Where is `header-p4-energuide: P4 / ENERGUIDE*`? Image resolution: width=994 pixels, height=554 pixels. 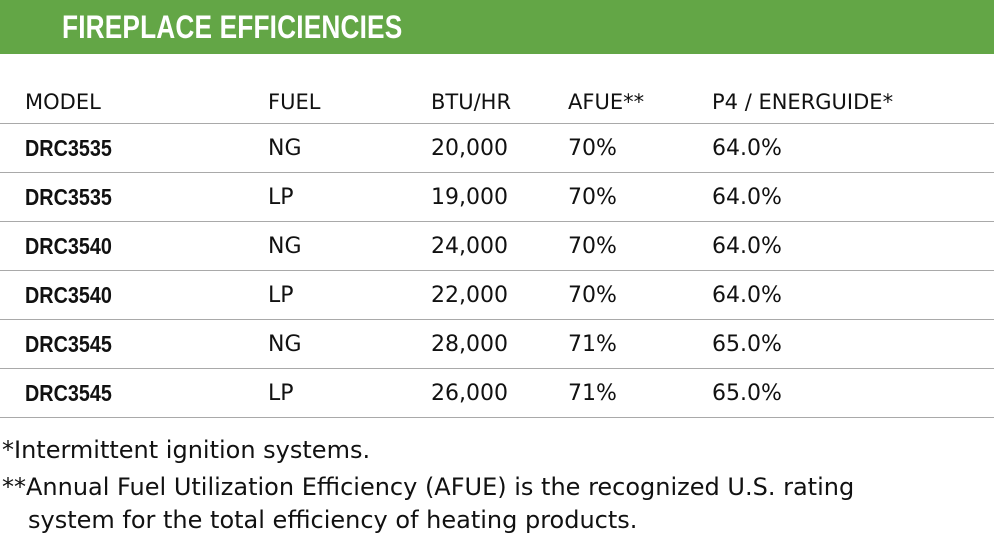 header-p4-energuide: P4 / ENERGUIDE* is located at coordinates (803, 101).